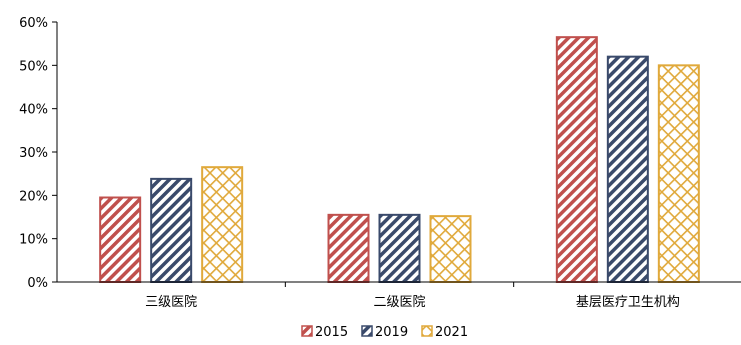  I want to click on y-tick-label: 0%, so click(37, 283).